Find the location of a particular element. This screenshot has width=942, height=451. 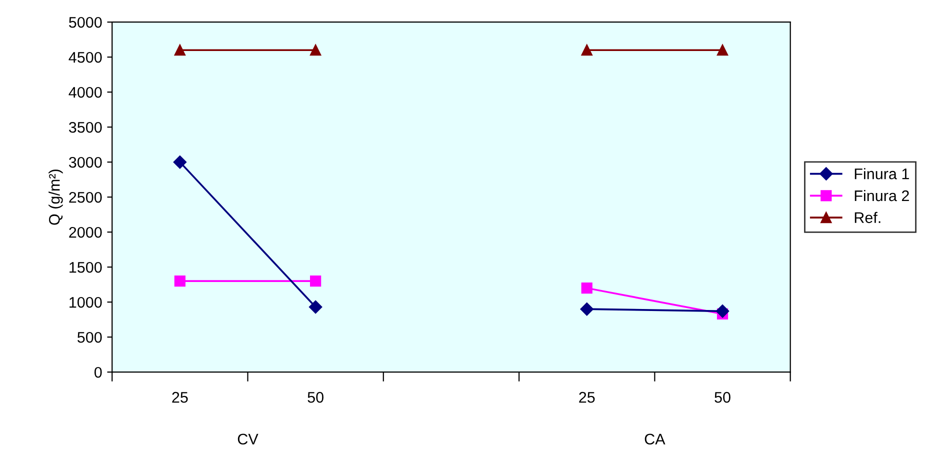

text: CA is located at coordinates (655, 439).